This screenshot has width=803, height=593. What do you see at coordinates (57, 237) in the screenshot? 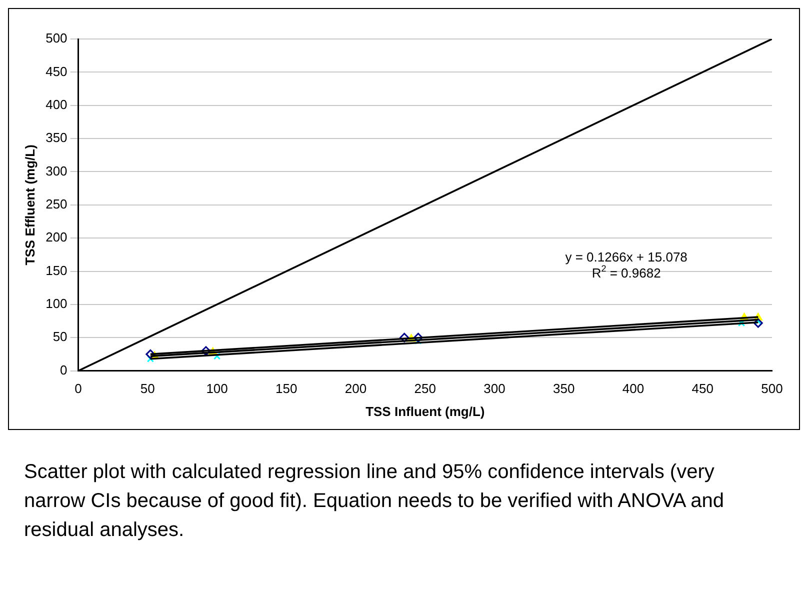
I see `y-tick-label: 200` at bounding box center [57, 237].